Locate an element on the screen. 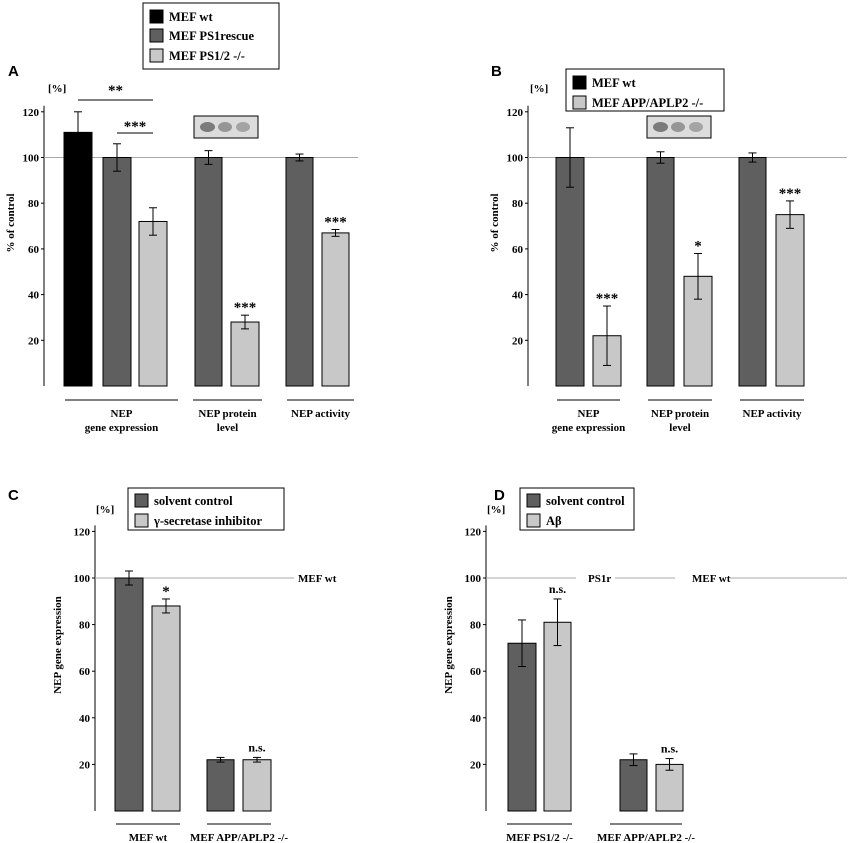  legend: MEF wt MEF PS1rescue MEF PS1/2 -/- is located at coordinates (211, 36).